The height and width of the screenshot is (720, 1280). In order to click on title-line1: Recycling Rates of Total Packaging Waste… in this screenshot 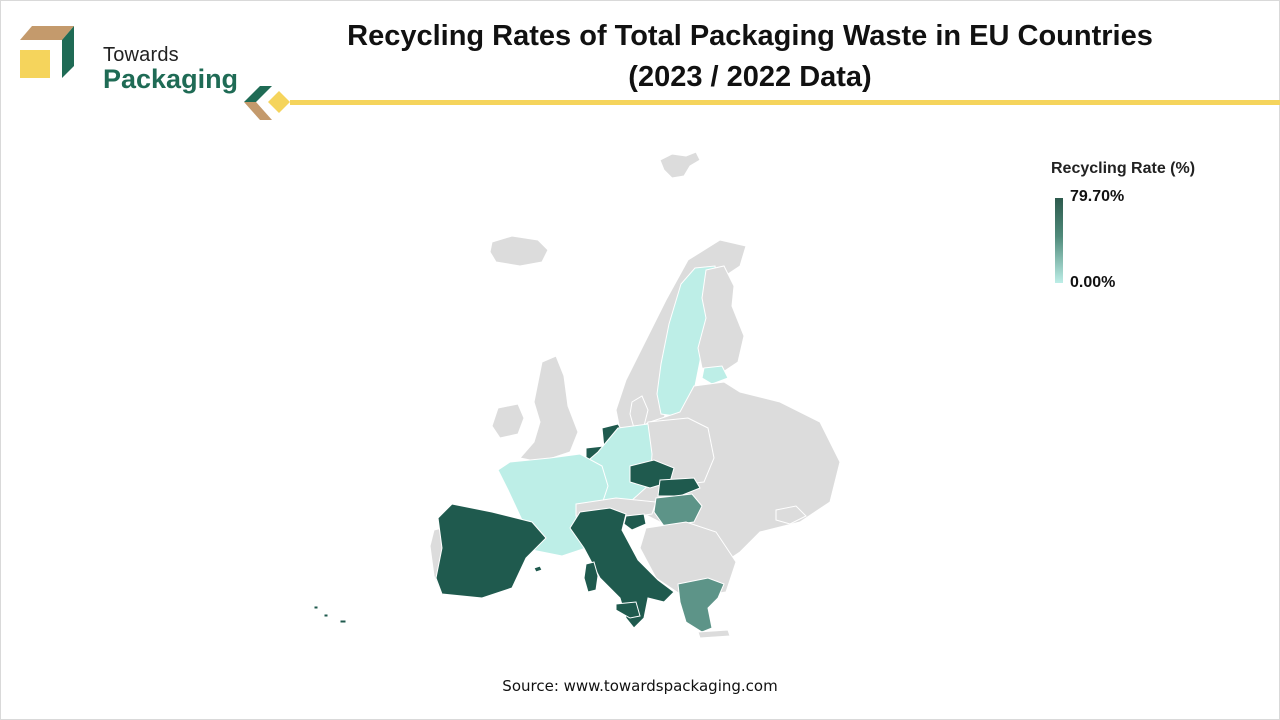, I will do `click(750, 36)`.